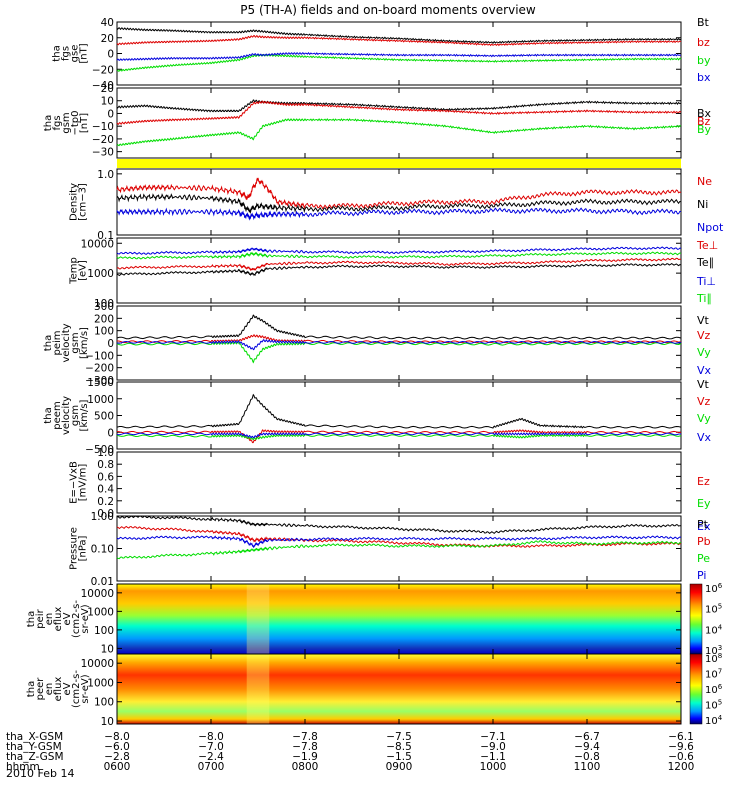  Describe the element at coordinates (211, 737) in the screenshot. I see `ephemeris-value: −8.0` at that location.